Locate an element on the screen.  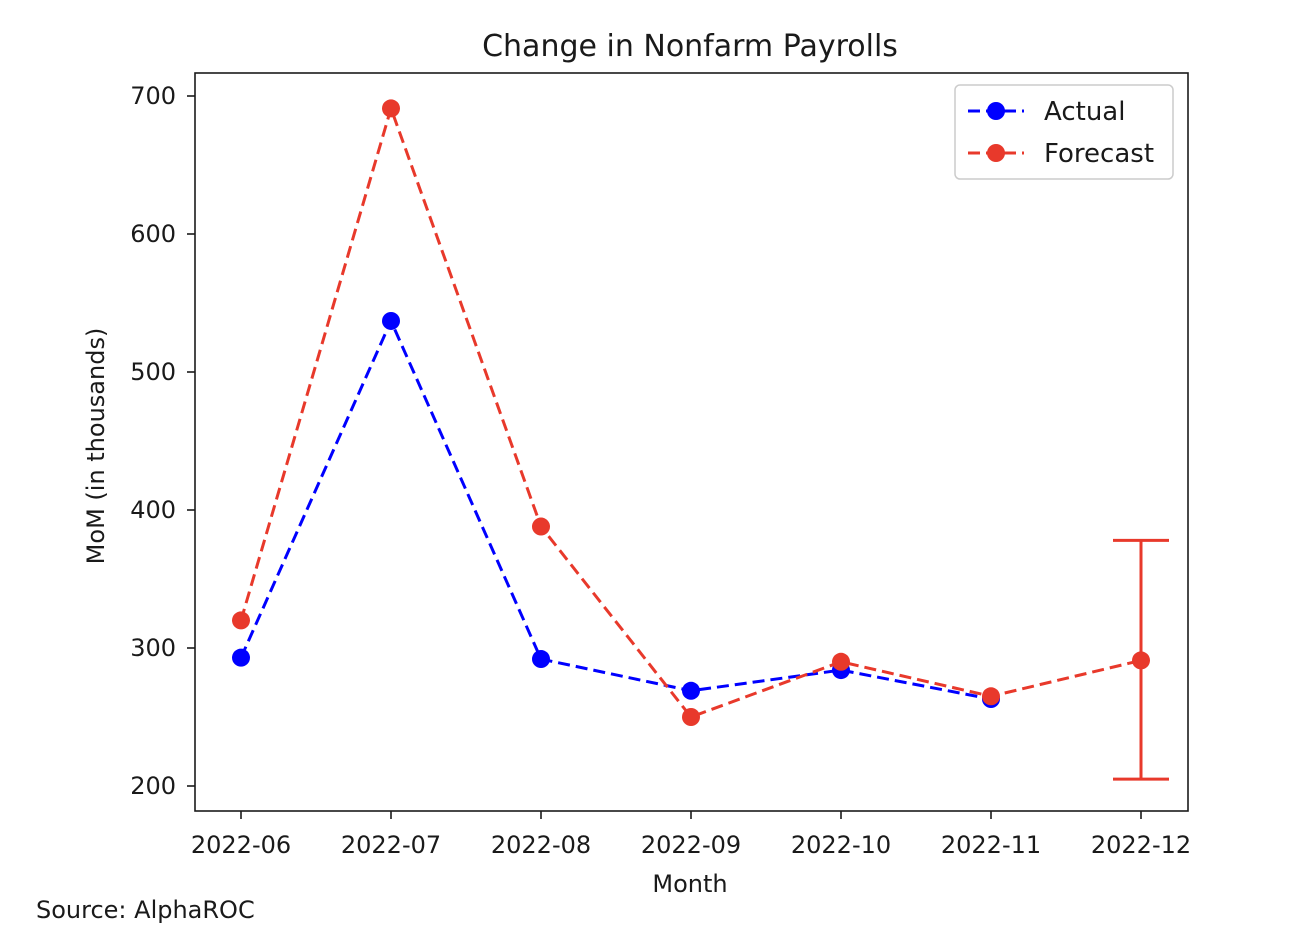
x-tick-label: 2022-07 is located at coordinates (391, 845).